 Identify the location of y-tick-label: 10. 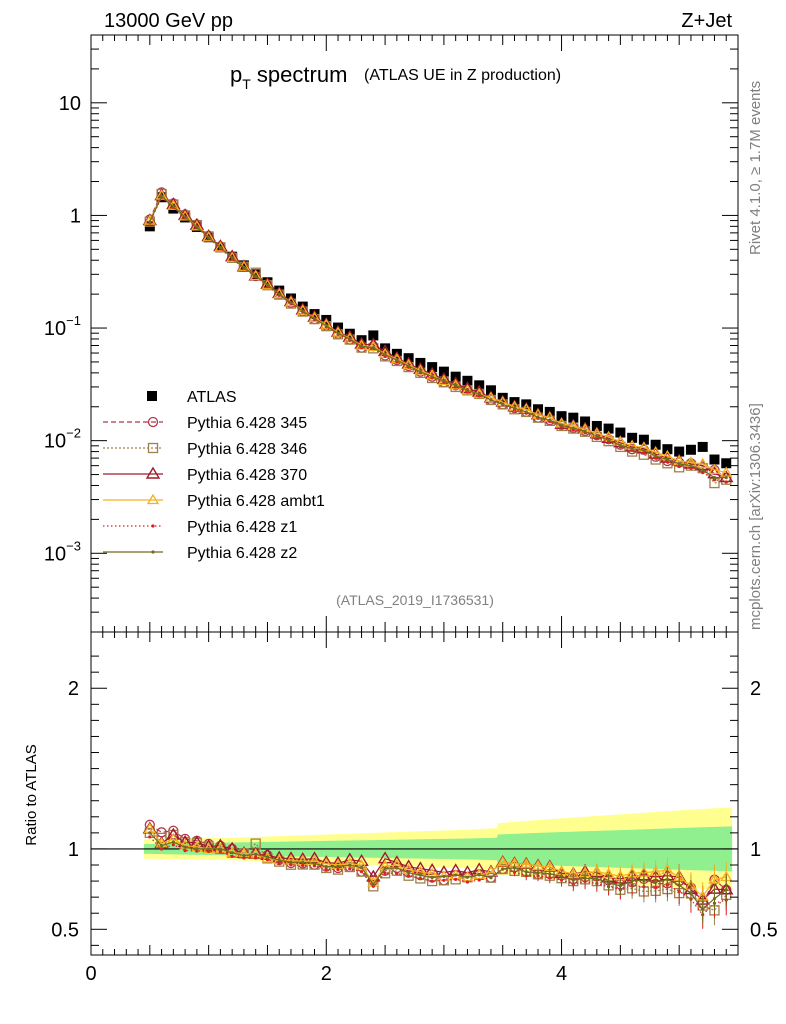
(70, 104).